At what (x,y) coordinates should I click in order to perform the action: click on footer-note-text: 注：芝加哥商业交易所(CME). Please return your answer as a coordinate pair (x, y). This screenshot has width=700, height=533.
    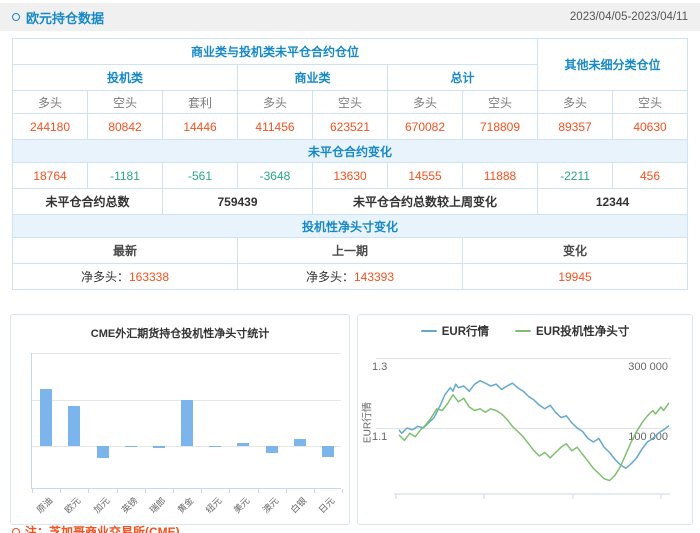
    Looking at the image, I should click on (102, 529).